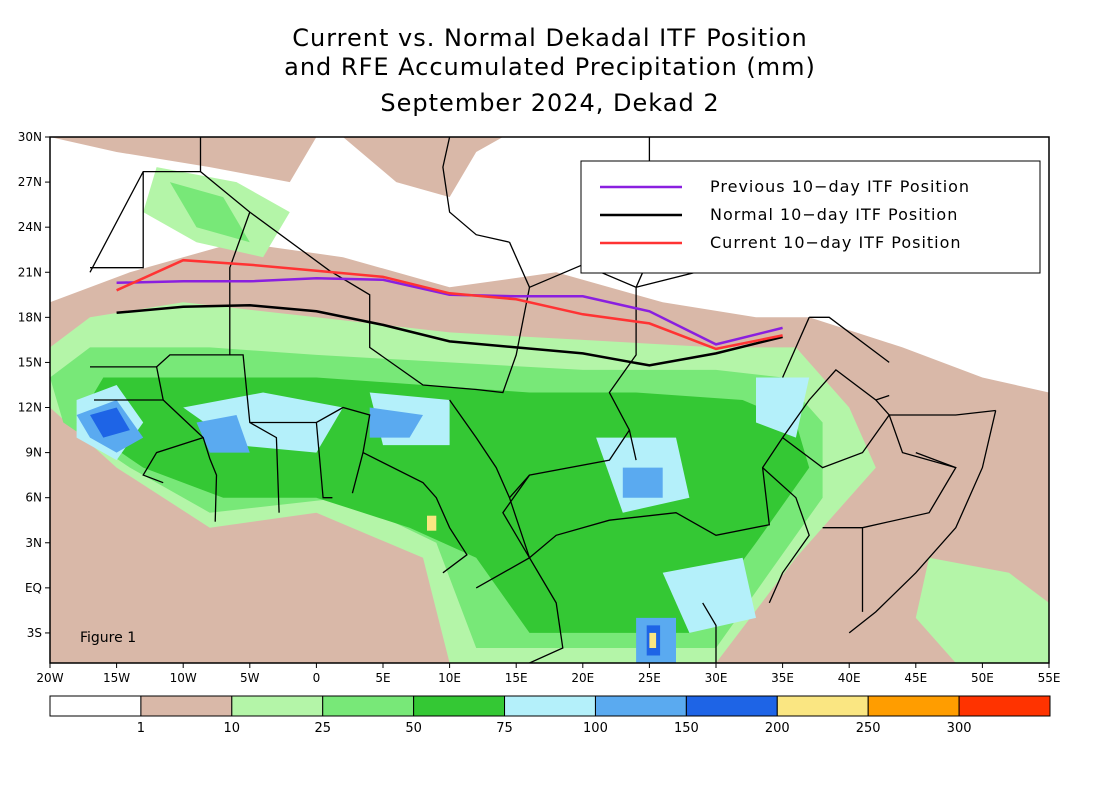  Describe the element at coordinates (868, 728) in the screenshot. I see `colorbar-label: 250` at that location.